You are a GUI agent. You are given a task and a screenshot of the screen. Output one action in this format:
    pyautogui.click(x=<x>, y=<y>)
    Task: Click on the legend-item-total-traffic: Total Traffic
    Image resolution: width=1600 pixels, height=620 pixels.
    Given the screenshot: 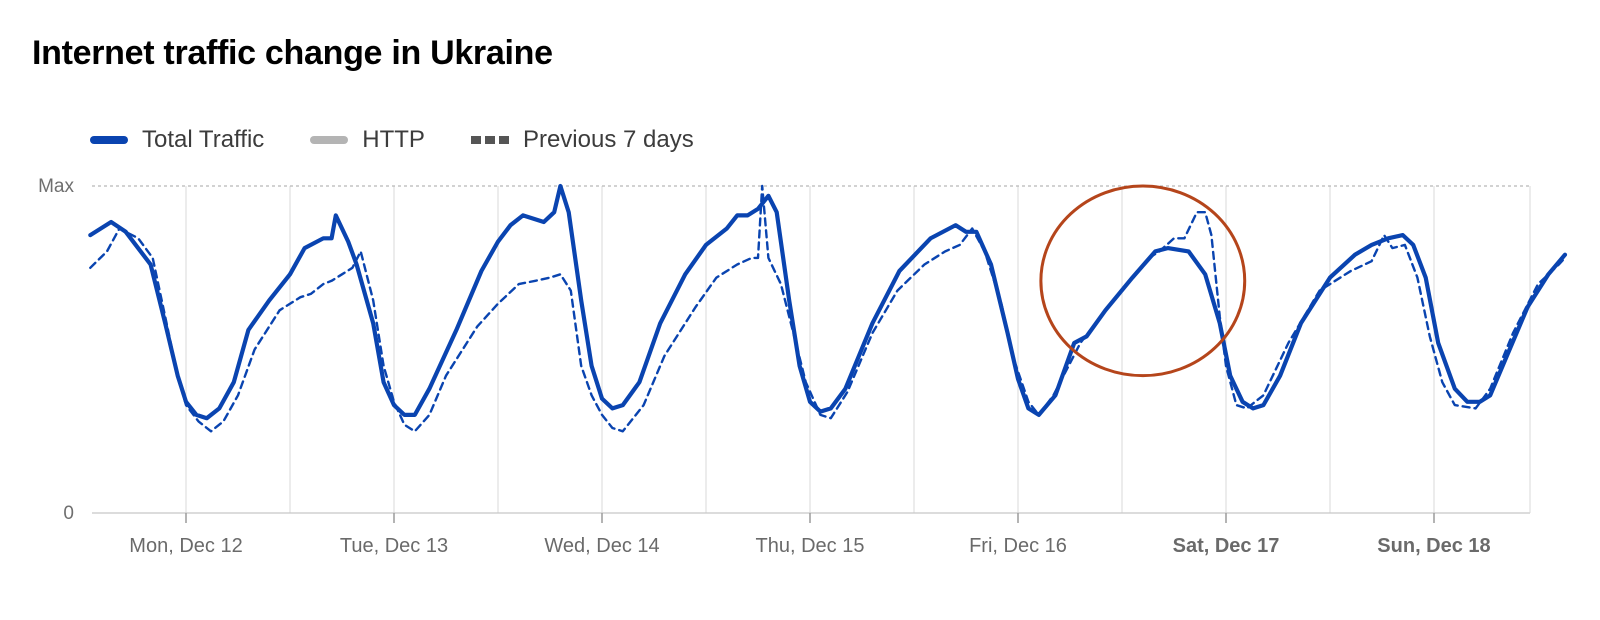 What is the action you would take?
    pyautogui.click(x=177, y=140)
    